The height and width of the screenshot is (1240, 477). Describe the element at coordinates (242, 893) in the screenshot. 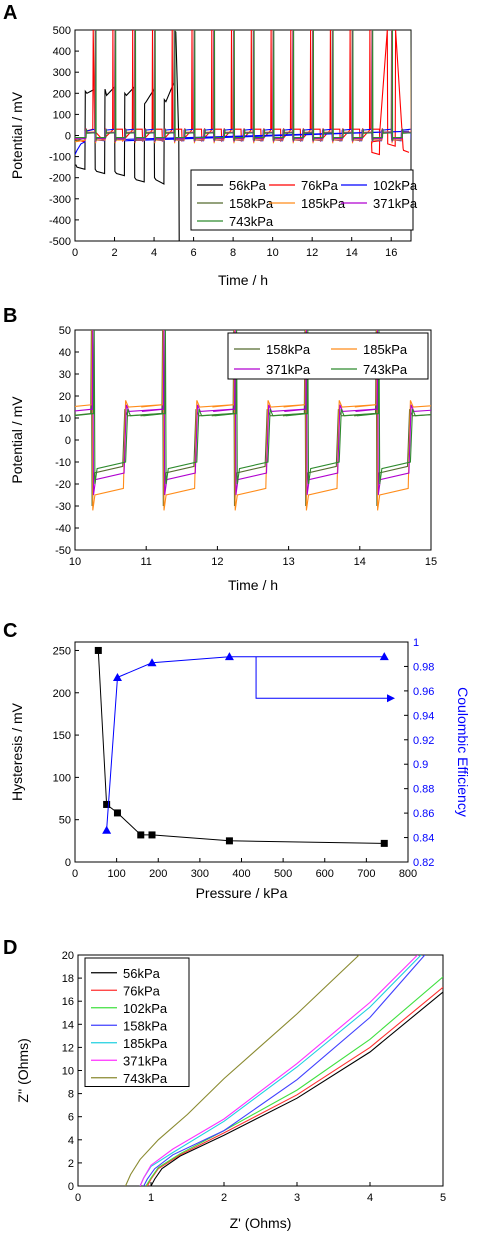

I see `x-axis-label: Pressure / kPa` at that location.